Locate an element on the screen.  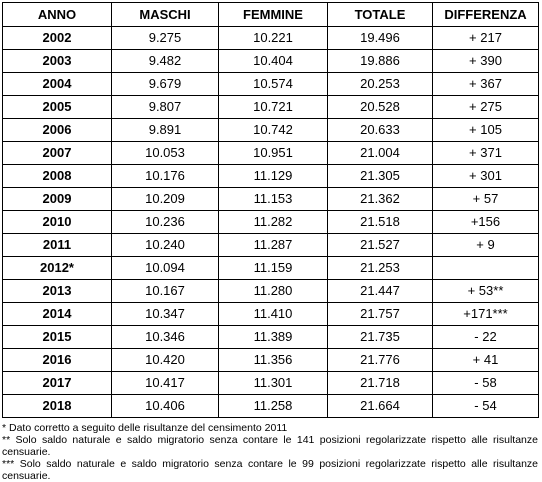
cell-differenza: + 105 is located at coordinates (485, 130).